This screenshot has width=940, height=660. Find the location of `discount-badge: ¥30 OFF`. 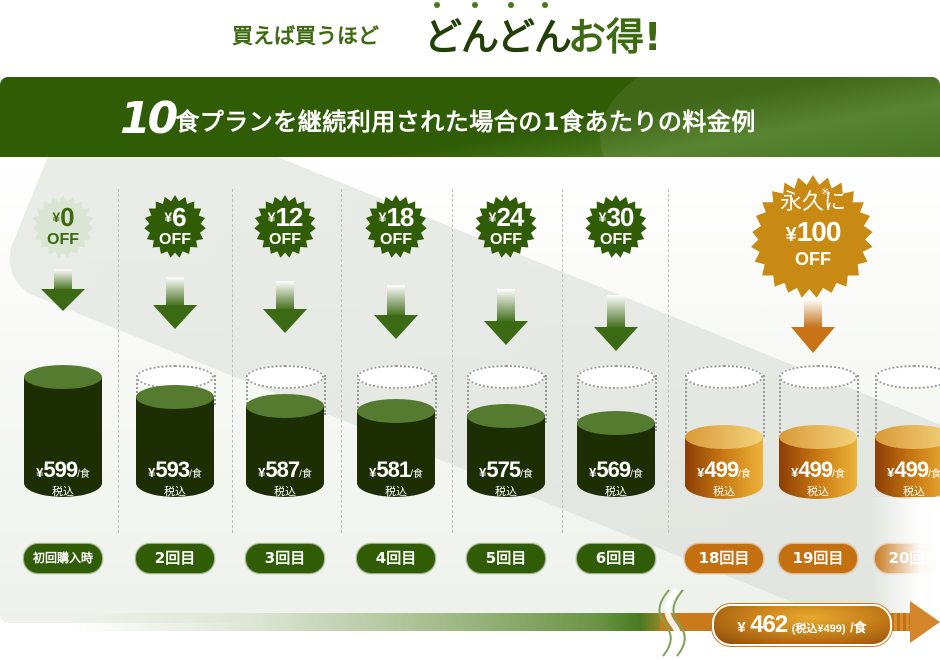

discount-badge: ¥30 OFF is located at coordinates (616, 227).